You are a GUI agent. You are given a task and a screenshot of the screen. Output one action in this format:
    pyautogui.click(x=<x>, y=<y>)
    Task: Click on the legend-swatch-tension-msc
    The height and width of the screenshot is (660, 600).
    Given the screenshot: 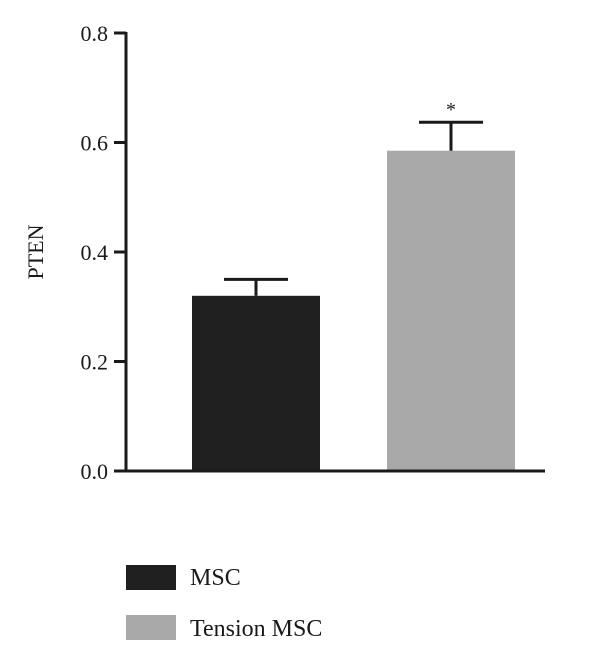 What is the action you would take?
    pyautogui.click(x=151, y=627)
    